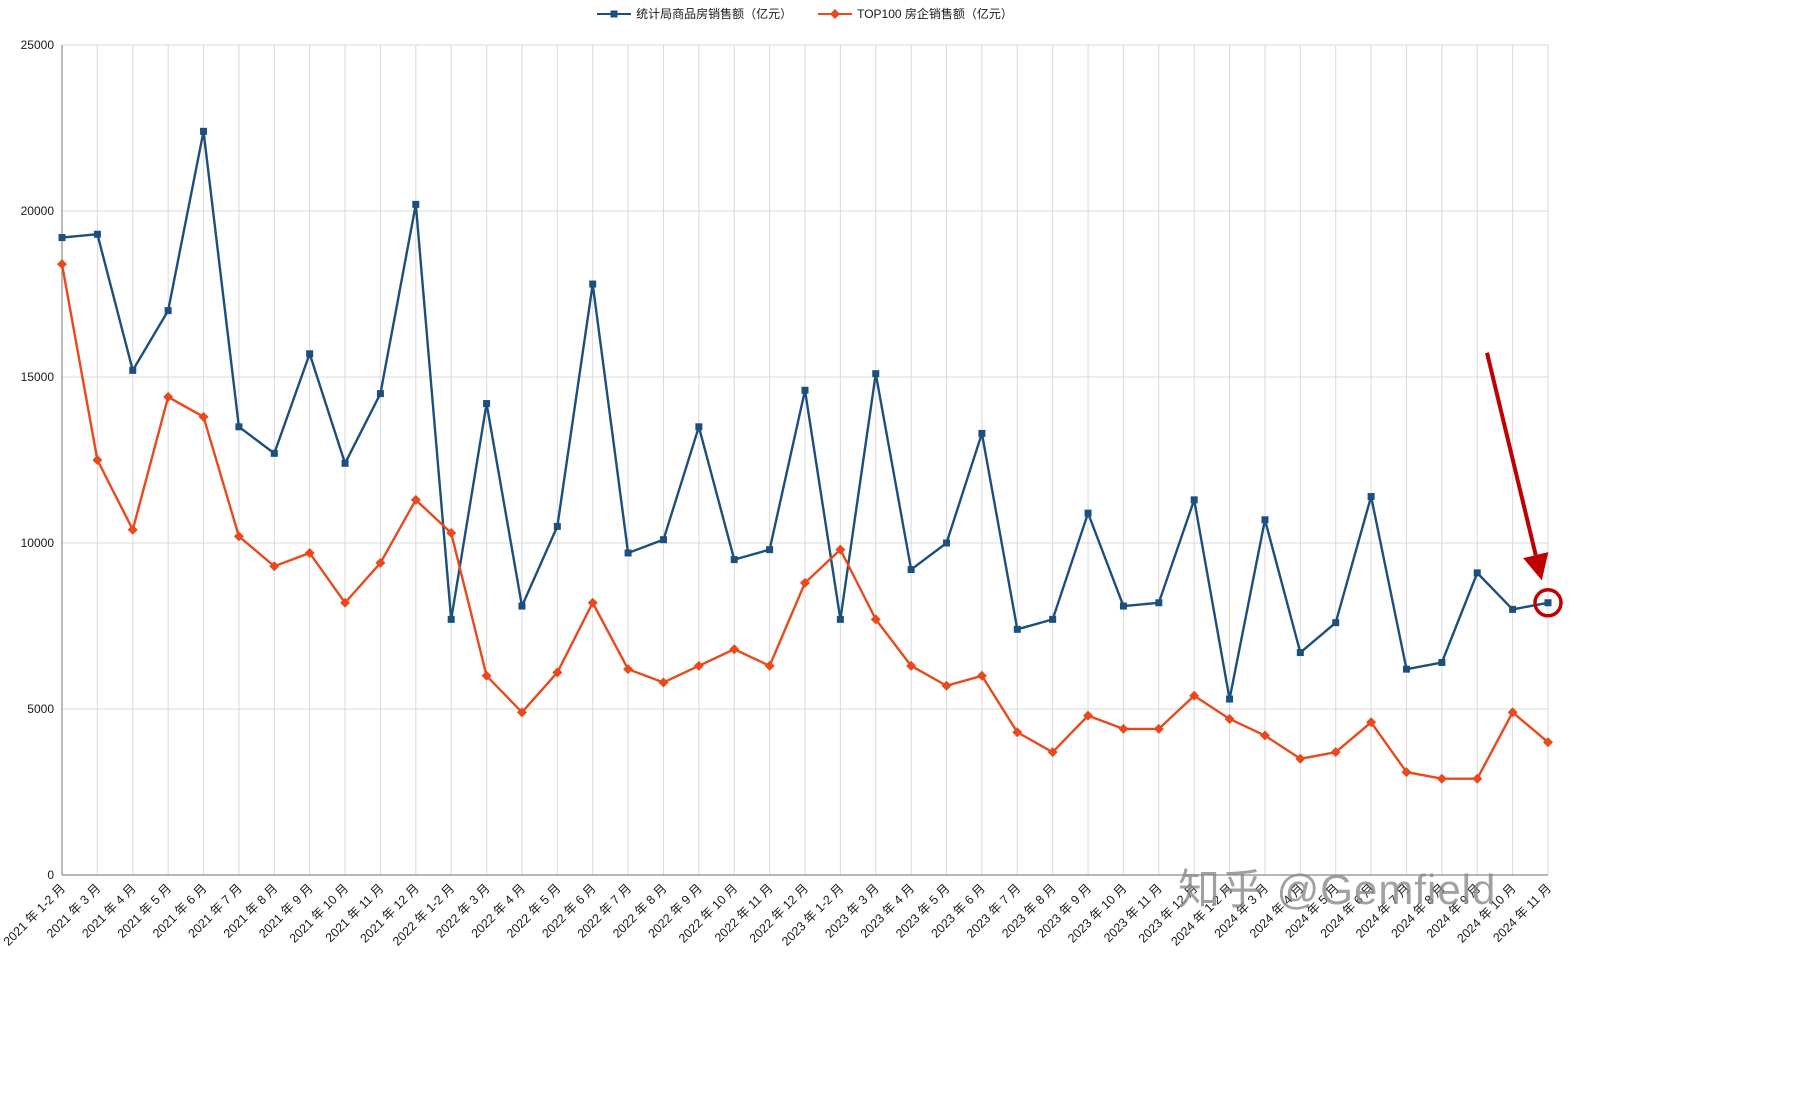 The width and height of the screenshot is (1808, 1101). Describe the element at coordinates (423, 914) in the screenshot. I see `svg-text: 2022 年 1-2 月` at that location.